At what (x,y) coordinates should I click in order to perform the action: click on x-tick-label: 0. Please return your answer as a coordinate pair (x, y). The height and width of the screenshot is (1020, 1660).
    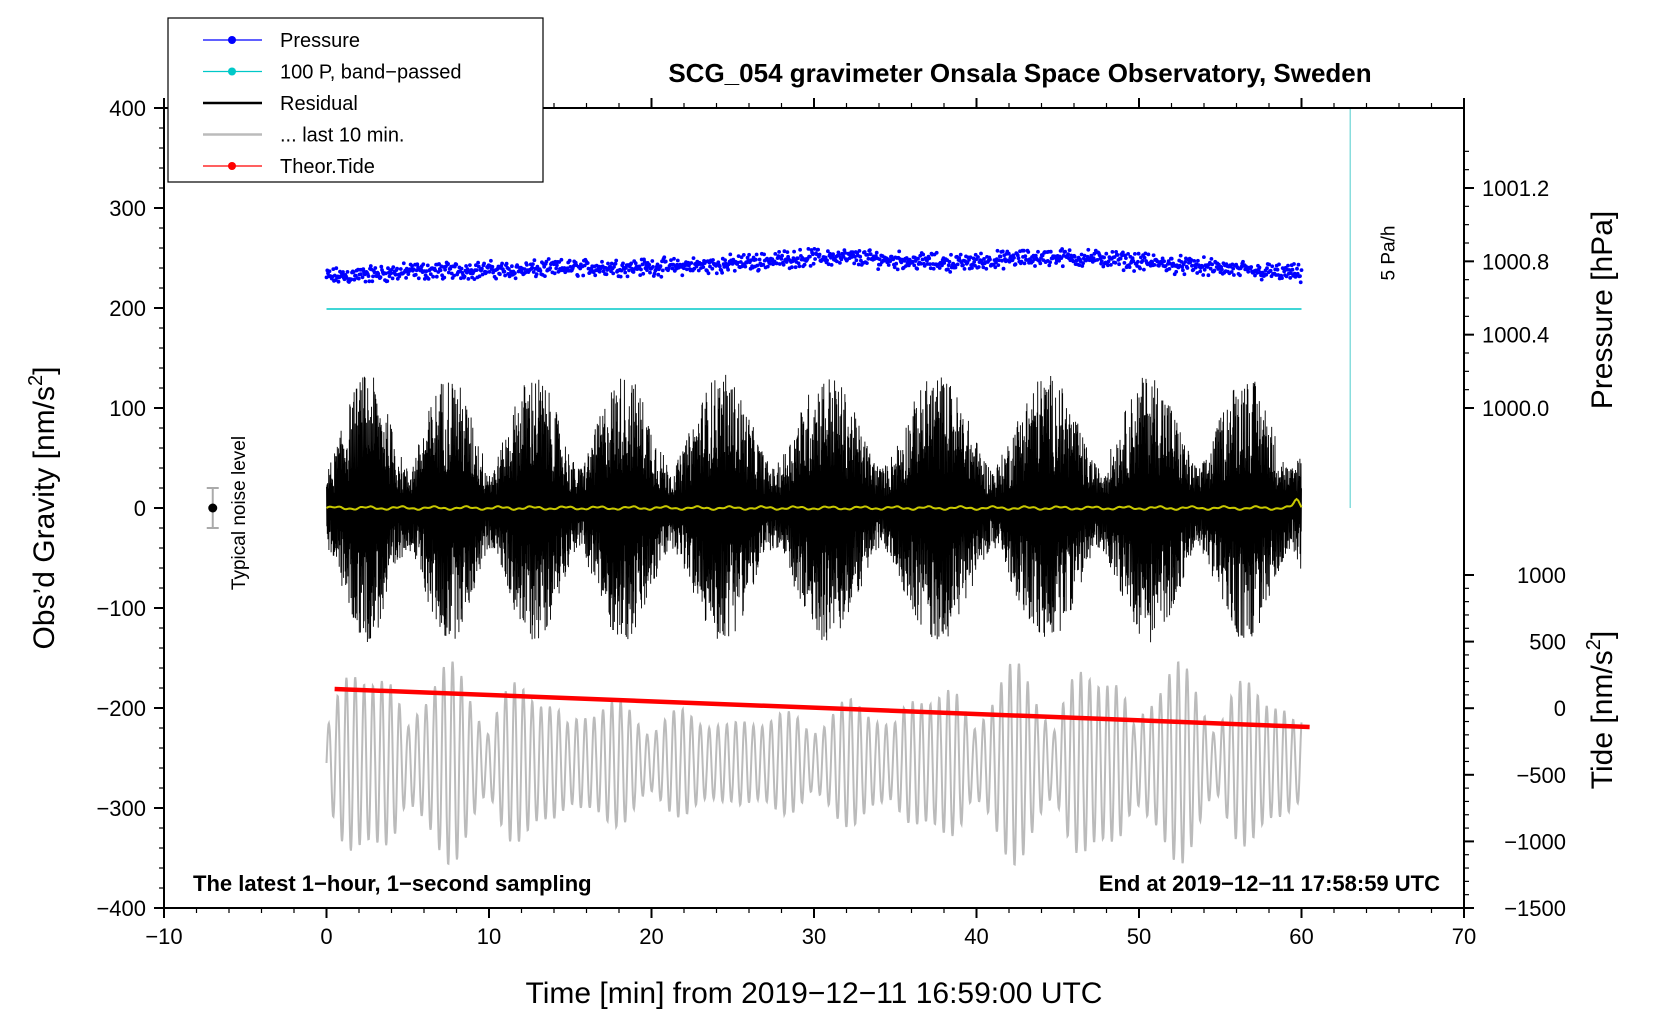
    Looking at the image, I should click on (326, 936).